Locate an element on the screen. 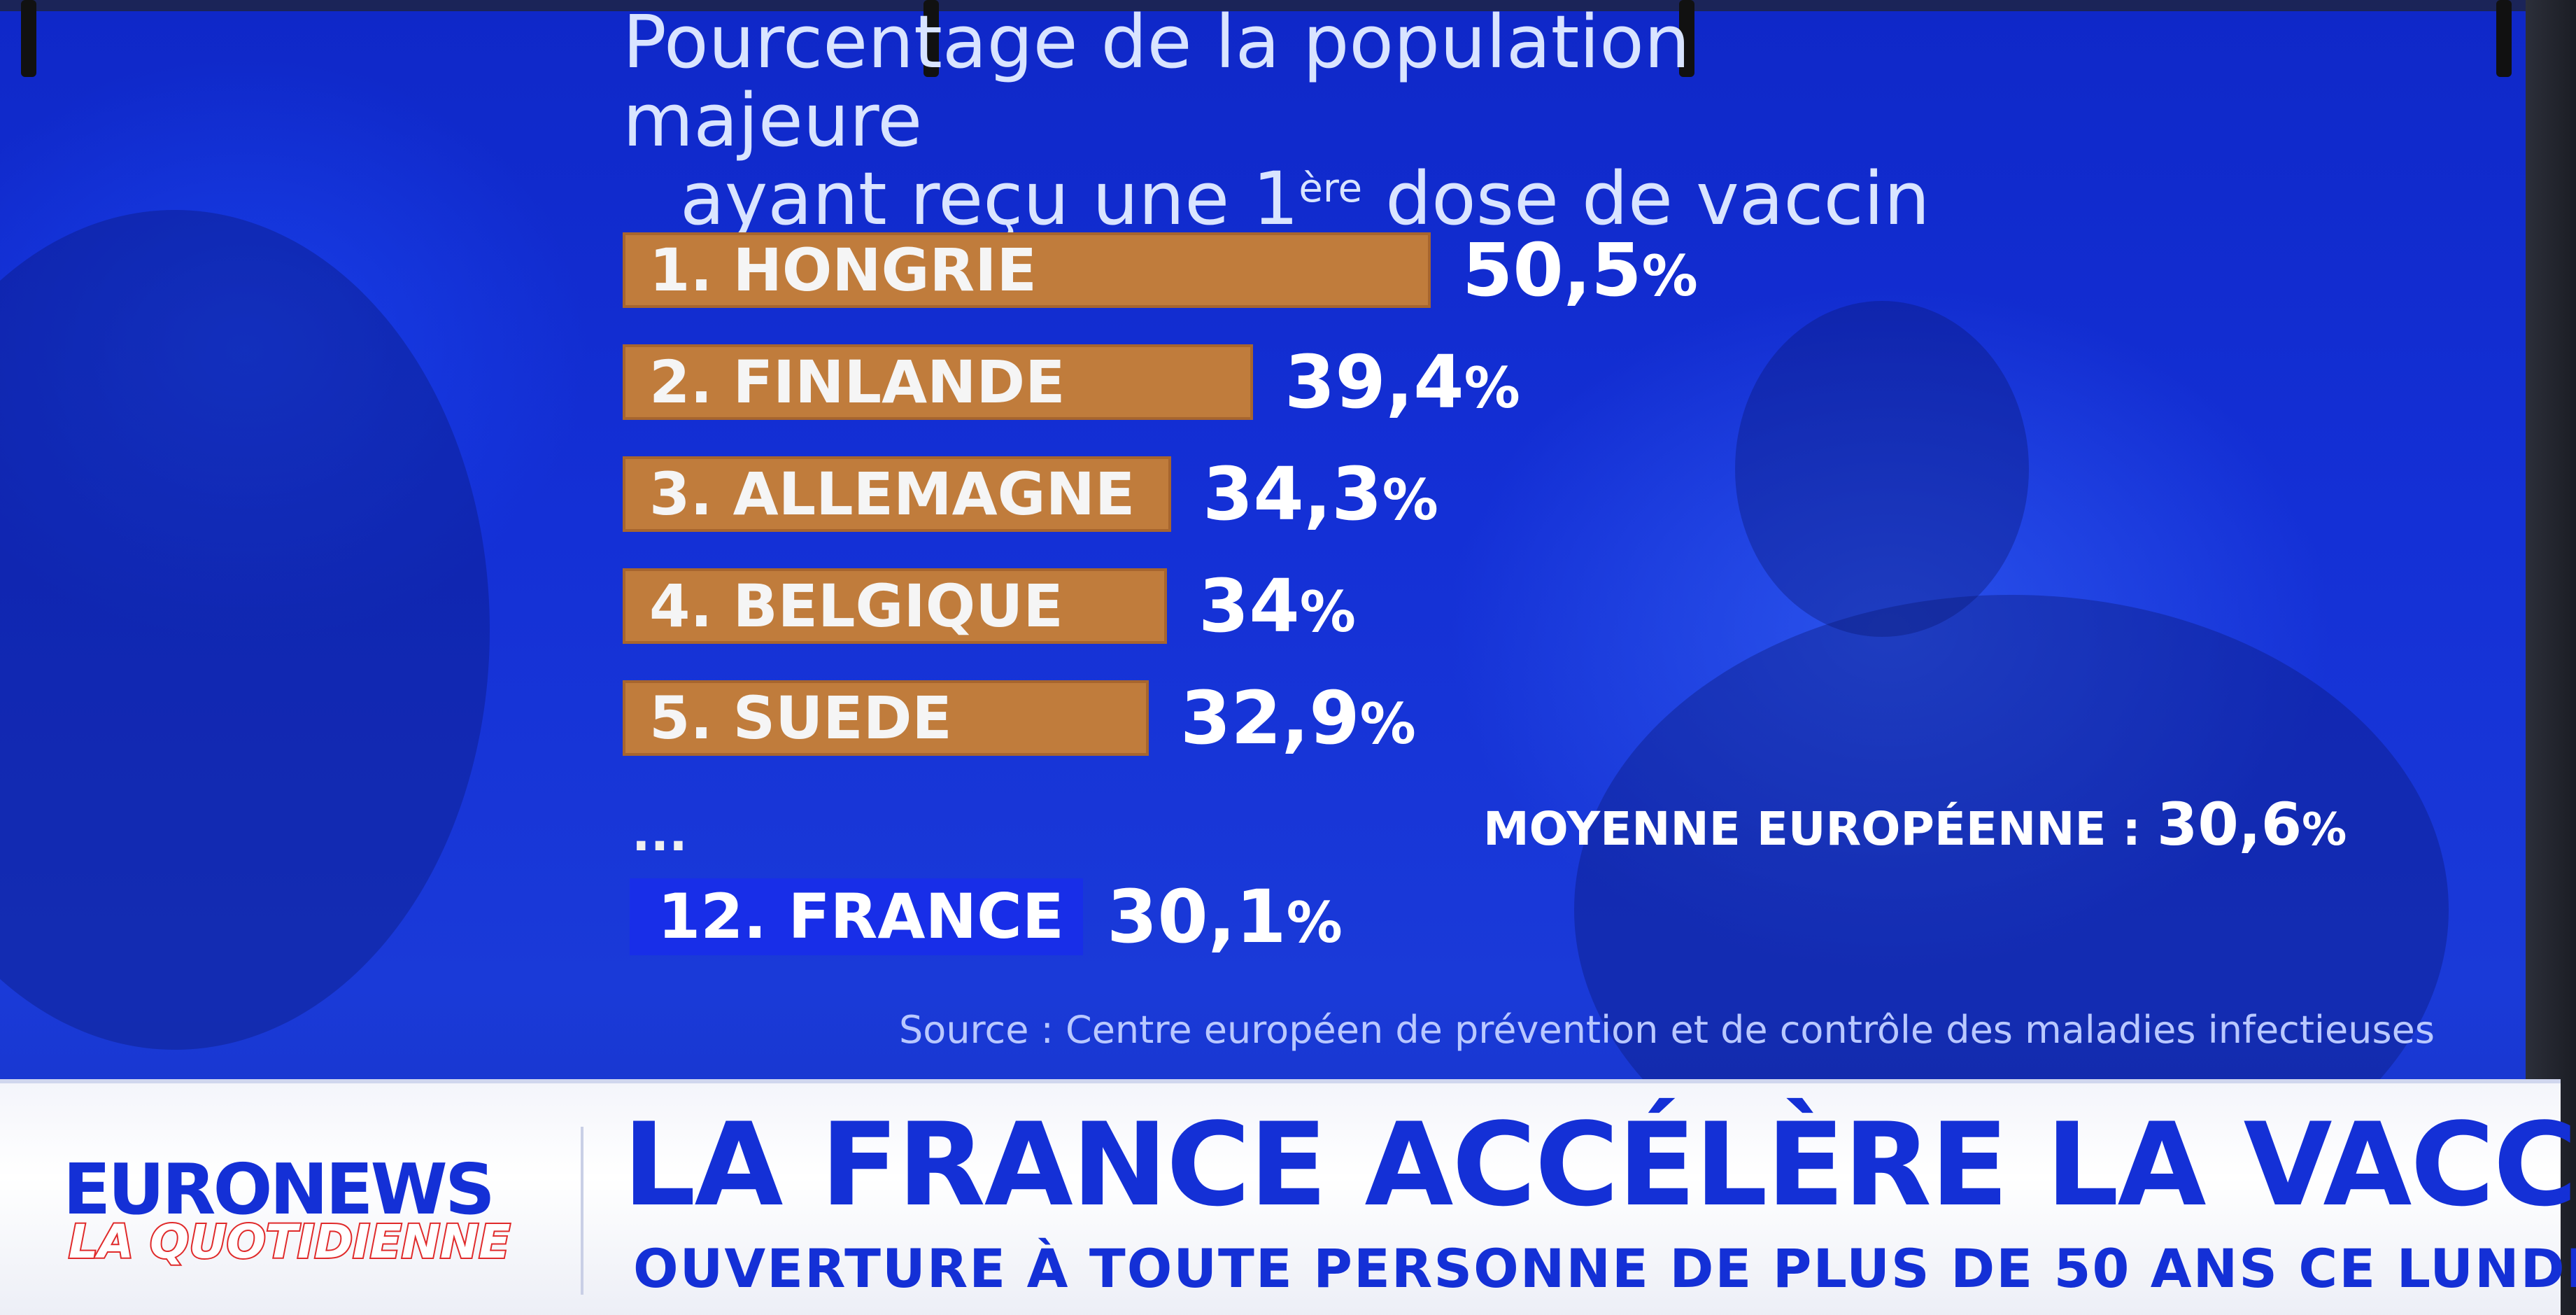  logo-show-name: LA QUOTIDIENNE is located at coordinates (289, 1242).